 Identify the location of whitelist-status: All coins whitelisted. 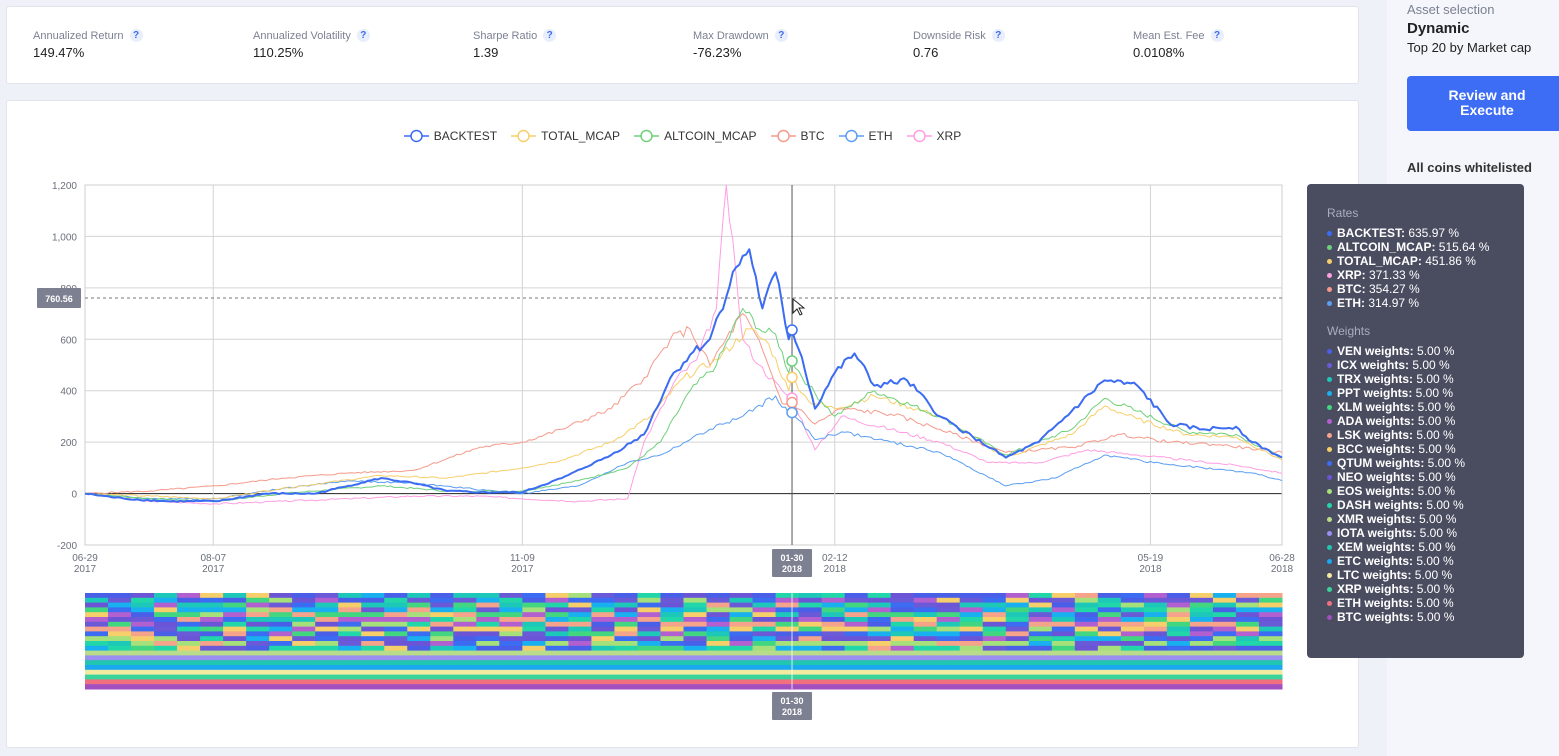
(1469, 167).